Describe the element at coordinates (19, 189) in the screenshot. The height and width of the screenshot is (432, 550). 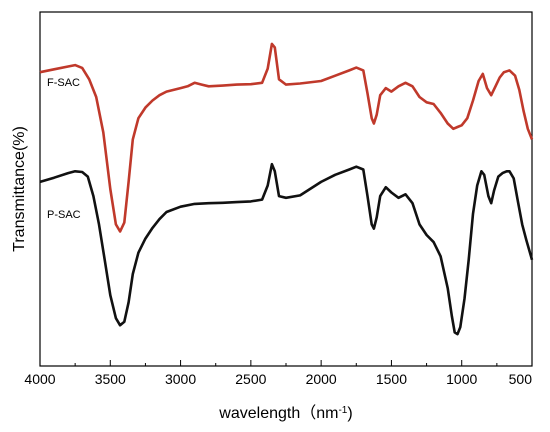
I see `y-axis-title: Transmittance(%)` at that location.